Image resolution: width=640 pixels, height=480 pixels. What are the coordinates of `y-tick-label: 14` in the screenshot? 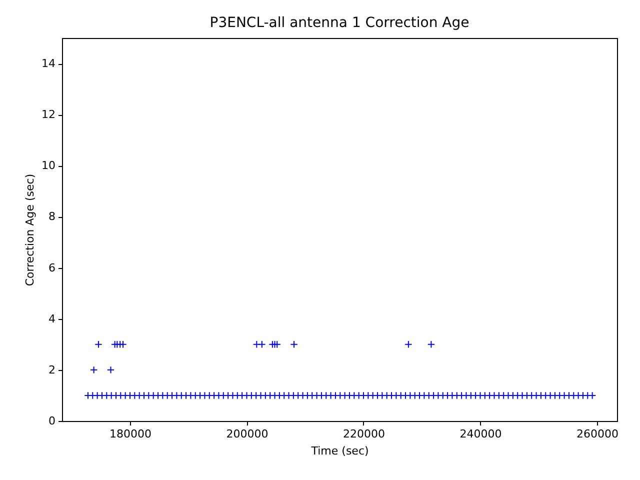 It's located at (49, 63).